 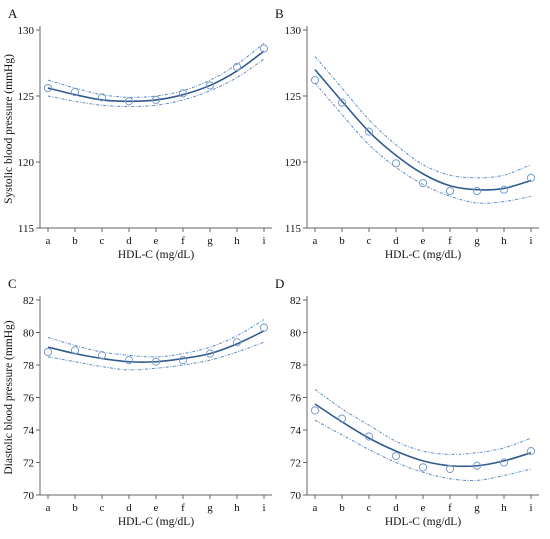 What do you see at coordinates (279, 13) in the screenshot?
I see `panel-letter: B` at bounding box center [279, 13].